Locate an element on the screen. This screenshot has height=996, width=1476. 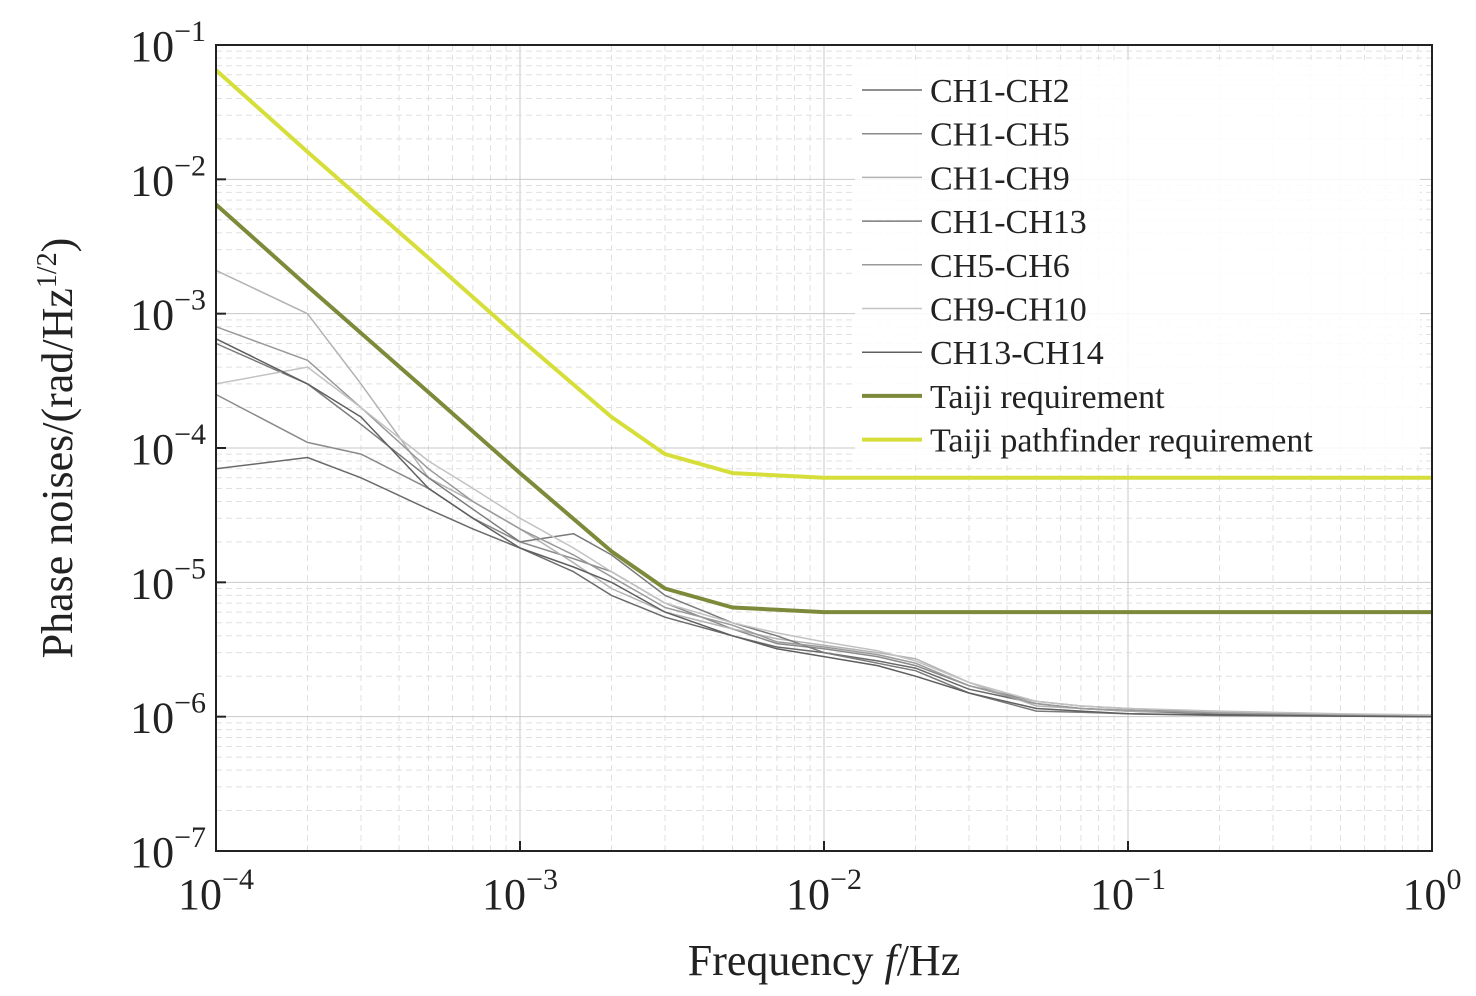
y-tick-label: 10⁻⁵ is located at coordinates (168, 580).